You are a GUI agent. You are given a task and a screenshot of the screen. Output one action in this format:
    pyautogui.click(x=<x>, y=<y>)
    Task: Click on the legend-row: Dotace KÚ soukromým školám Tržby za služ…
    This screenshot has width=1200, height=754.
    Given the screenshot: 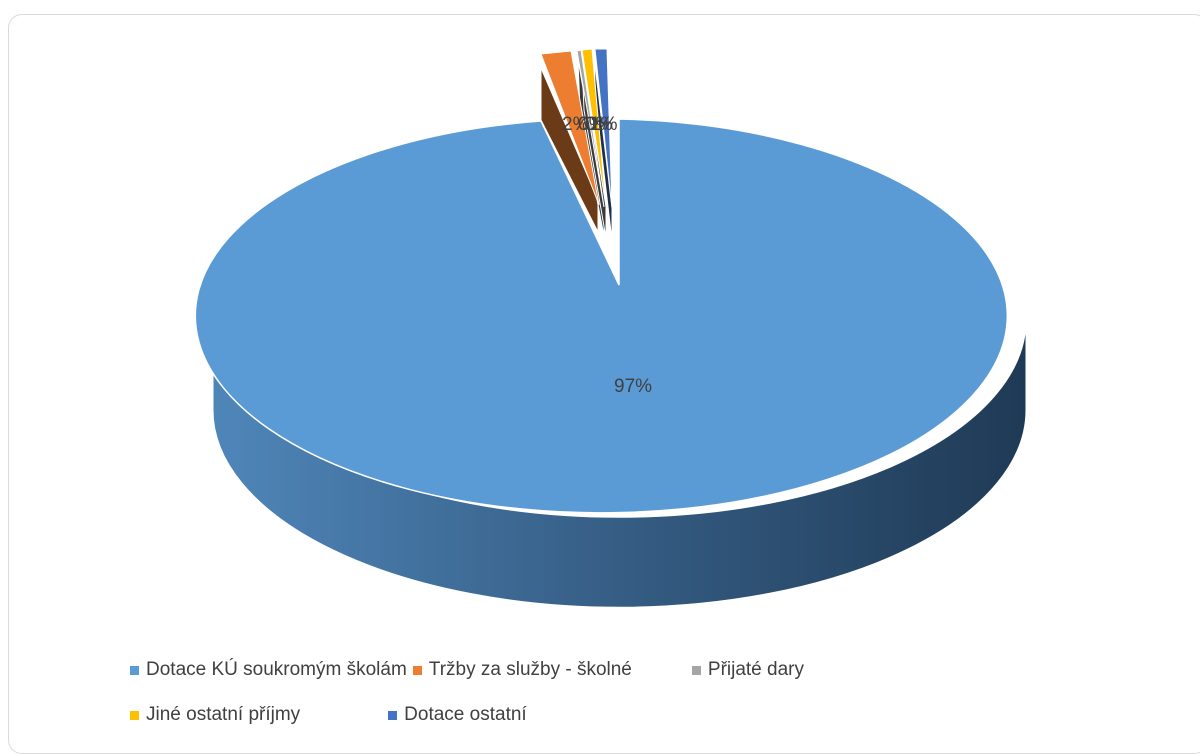 What is the action you would take?
    pyautogui.click(x=580, y=670)
    